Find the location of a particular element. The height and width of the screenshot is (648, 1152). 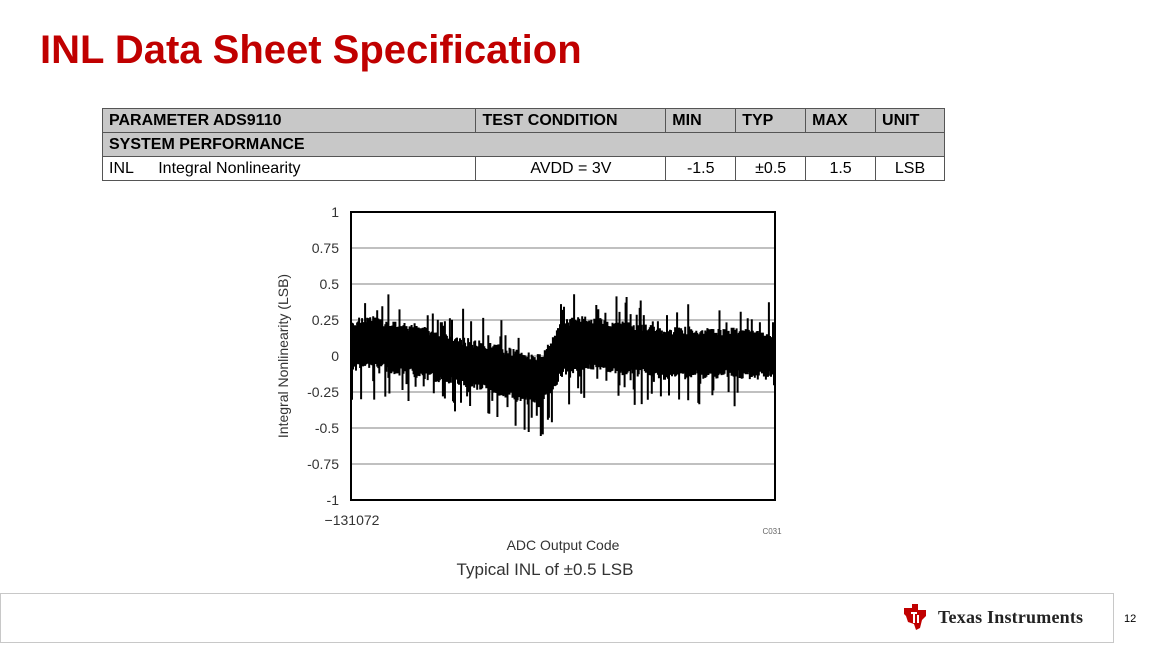

header-unit: UNIT is located at coordinates (910, 120).